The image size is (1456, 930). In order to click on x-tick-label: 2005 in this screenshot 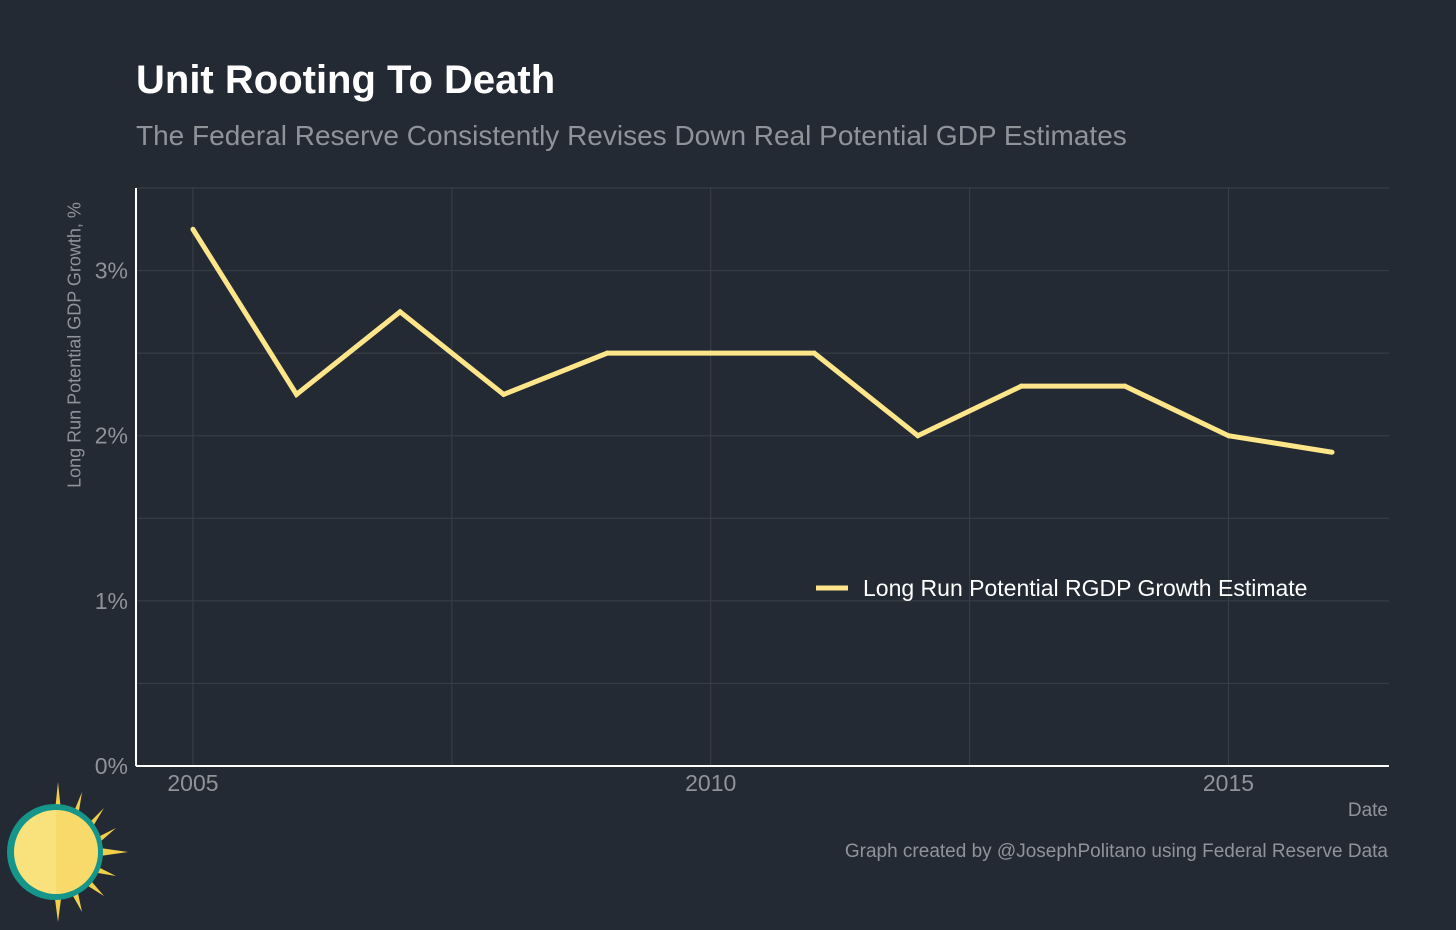, I will do `click(192, 783)`.